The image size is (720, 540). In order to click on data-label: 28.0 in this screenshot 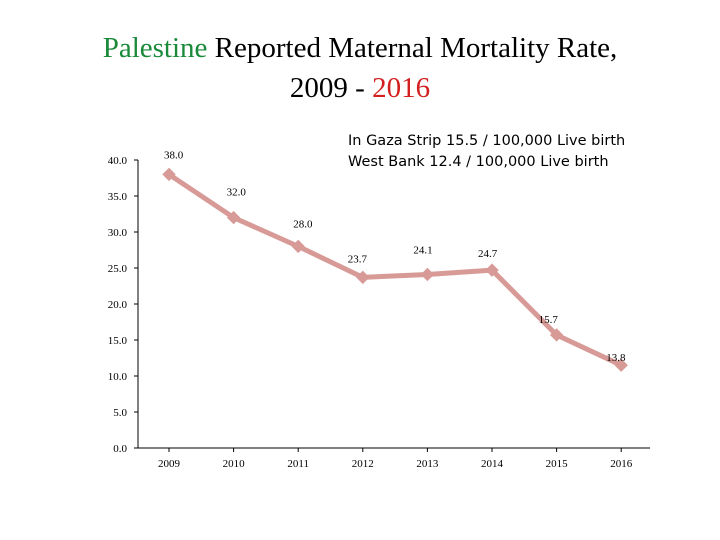, I will do `click(303, 224)`.